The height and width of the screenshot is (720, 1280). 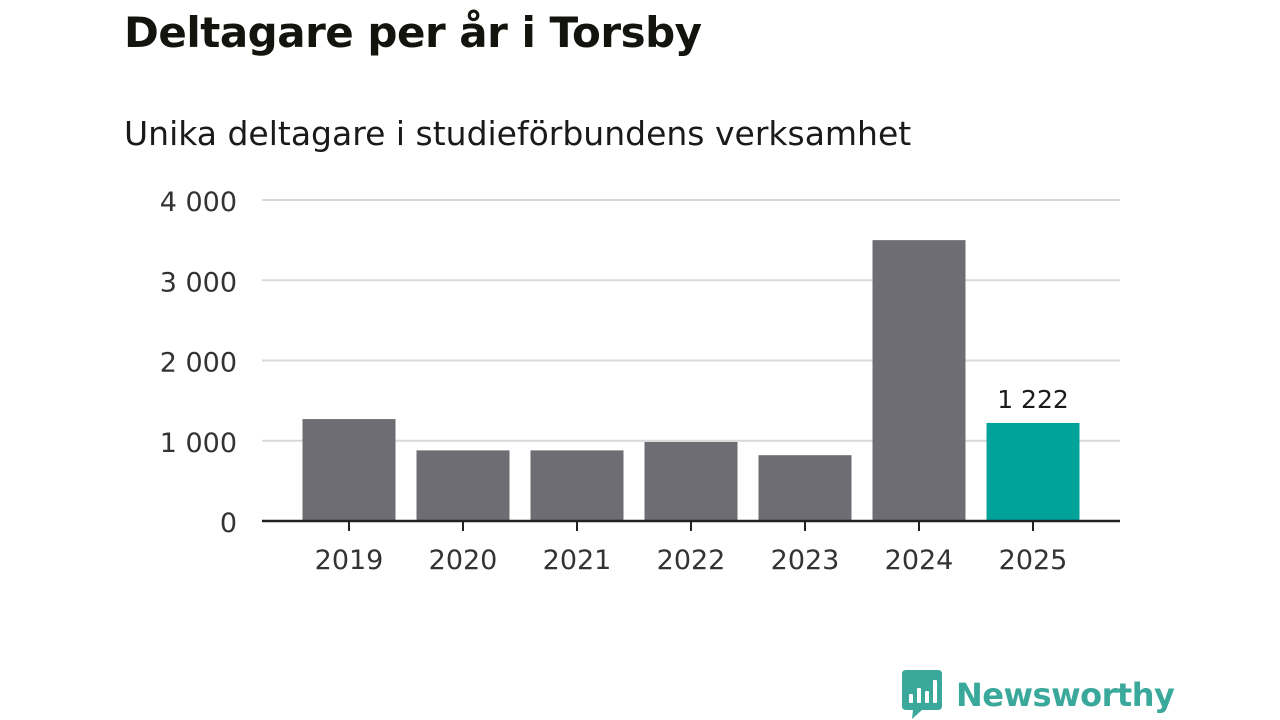 I want to click on bar-2023, so click(x=805, y=488).